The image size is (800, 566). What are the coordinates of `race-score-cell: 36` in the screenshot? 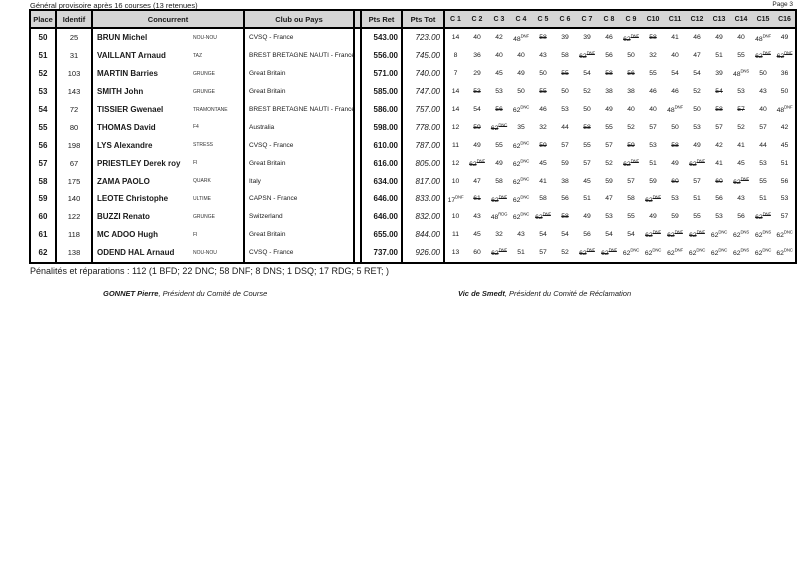 It's located at (477, 56).